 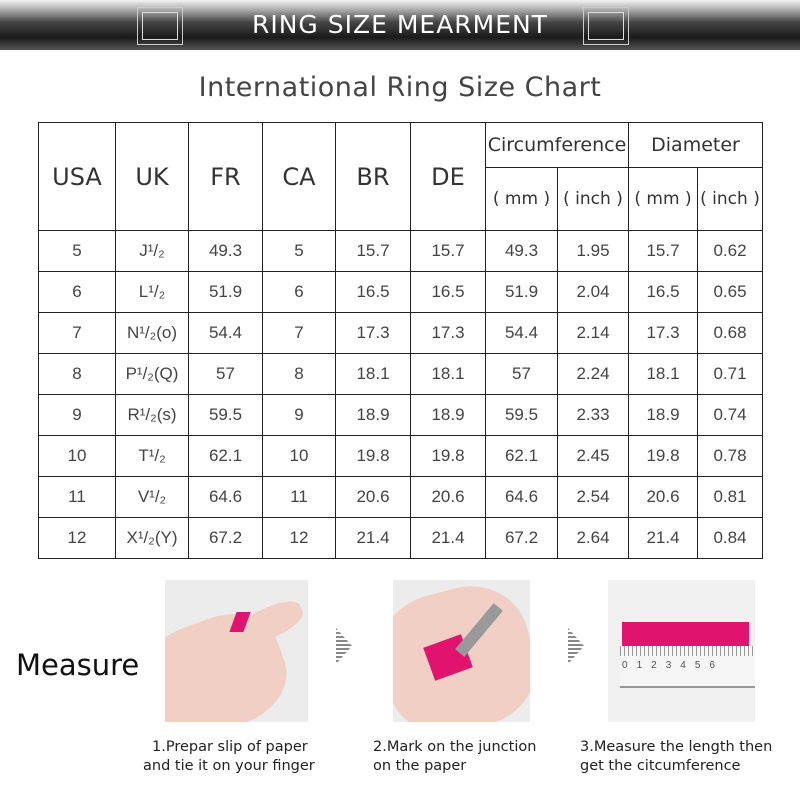 What do you see at coordinates (521, 333) in the screenshot?
I see `cell-circumference-mm: 54.4` at bounding box center [521, 333].